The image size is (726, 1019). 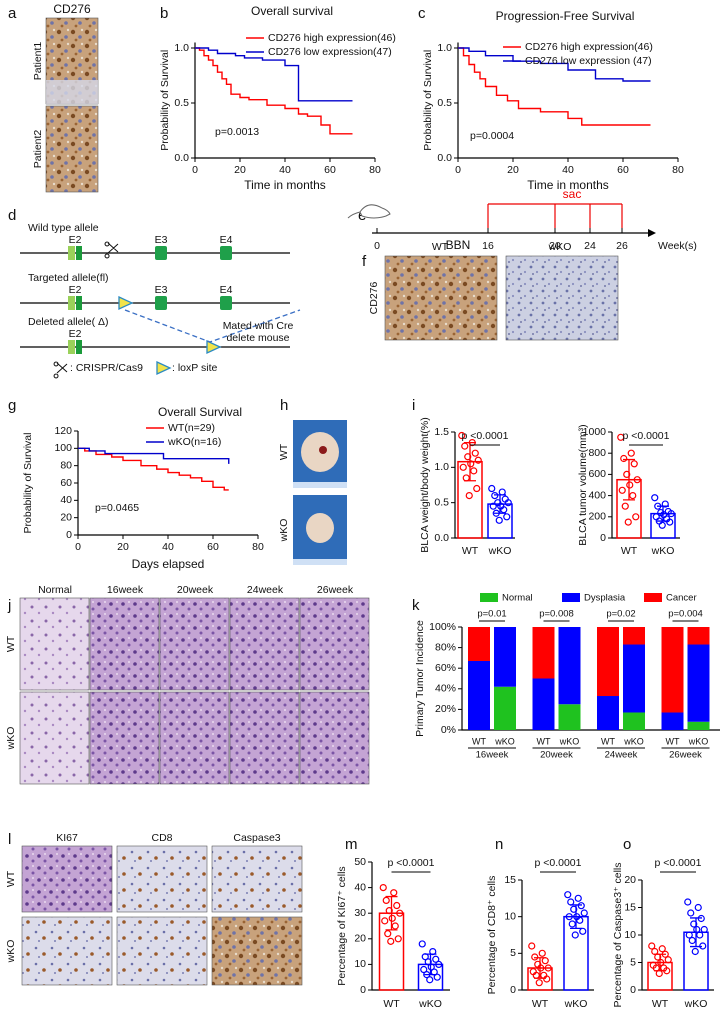 I want to click on legend-label: WT(n=29), so click(x=191, y=428).